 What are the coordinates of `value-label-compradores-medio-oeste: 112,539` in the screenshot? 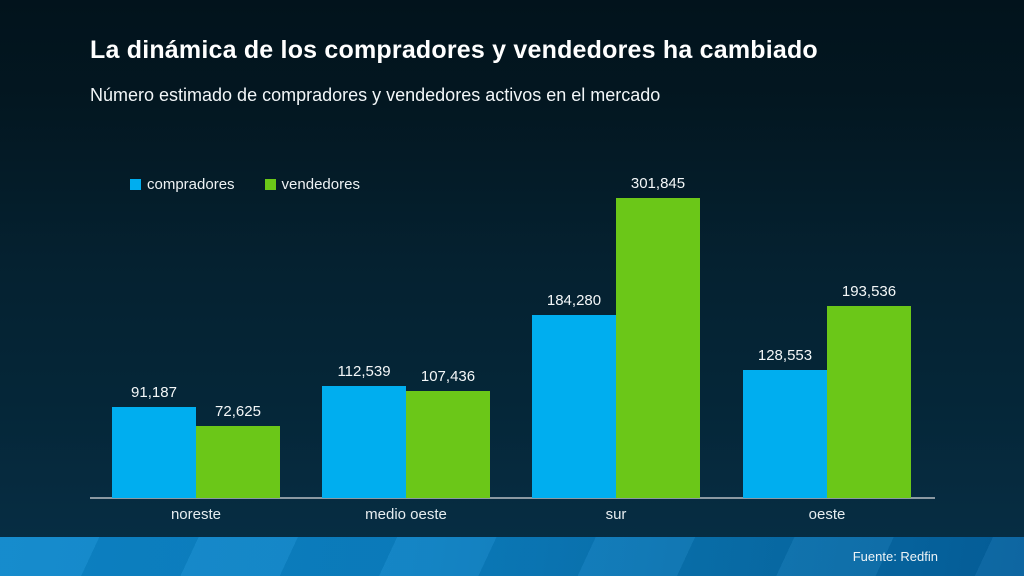 It's located at (364, 371).